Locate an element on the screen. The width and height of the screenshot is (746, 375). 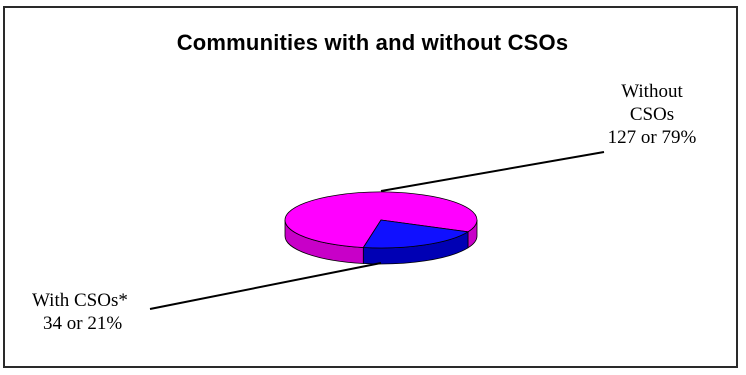
leader-line-without-csos is located at coordinates (492, 171).